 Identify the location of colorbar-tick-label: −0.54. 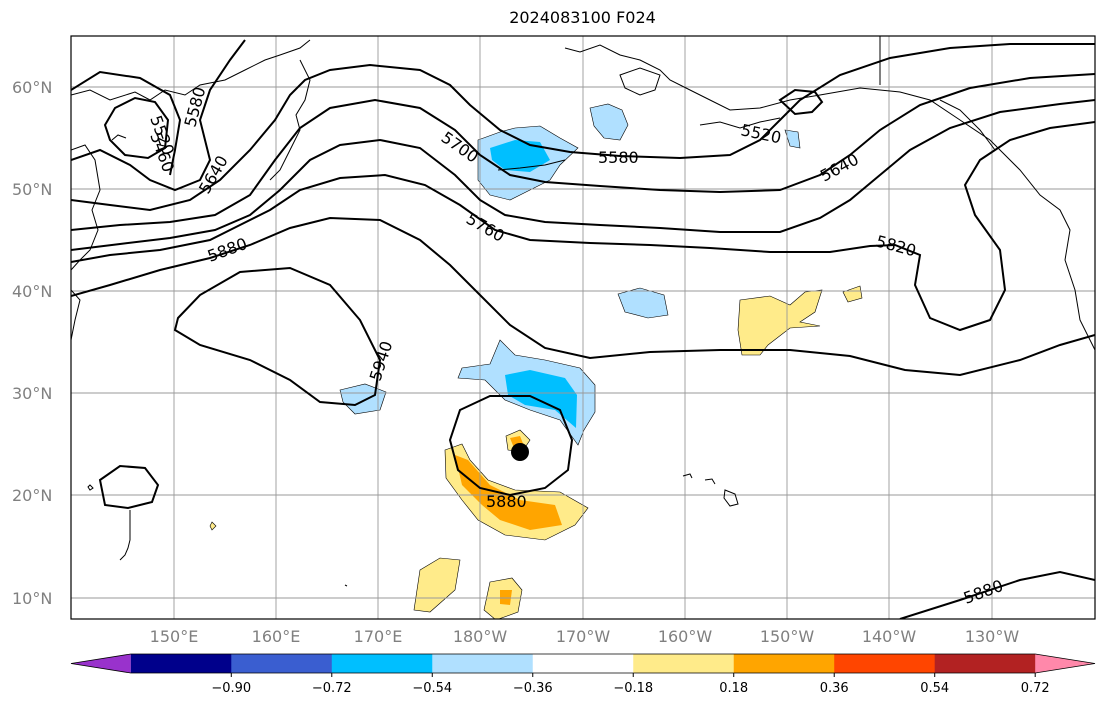
(432, 688).